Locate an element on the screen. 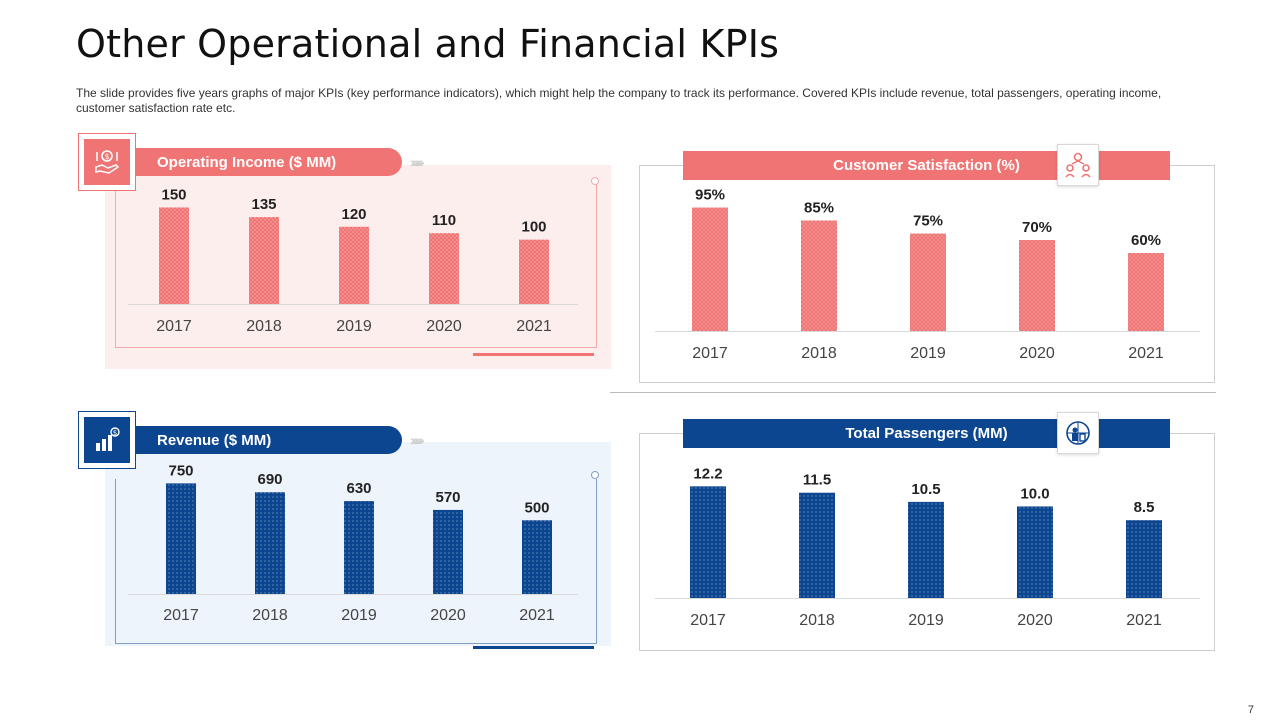 The image size is (1280, 720). revenue-data-label: 690 is located at coordinates (269, 479).